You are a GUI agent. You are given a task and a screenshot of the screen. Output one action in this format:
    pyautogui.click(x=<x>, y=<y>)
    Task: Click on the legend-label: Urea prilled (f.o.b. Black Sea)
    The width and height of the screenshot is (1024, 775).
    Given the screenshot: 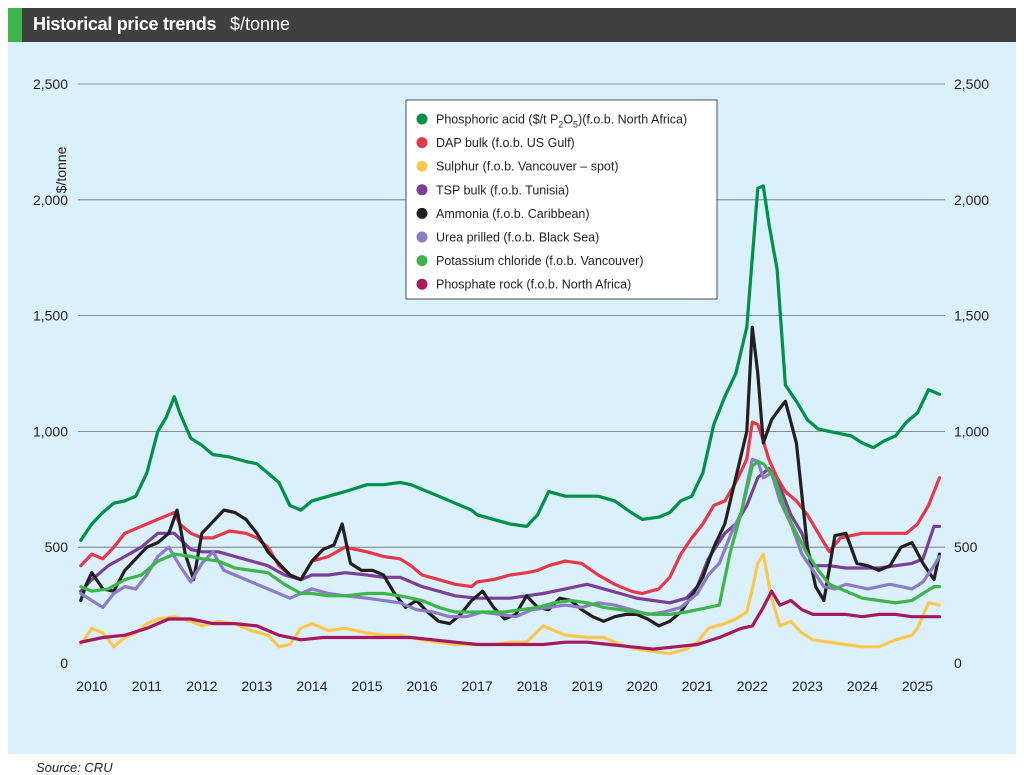 What is the action you would take?
    pyautogui.click(x=517, y=238)
    